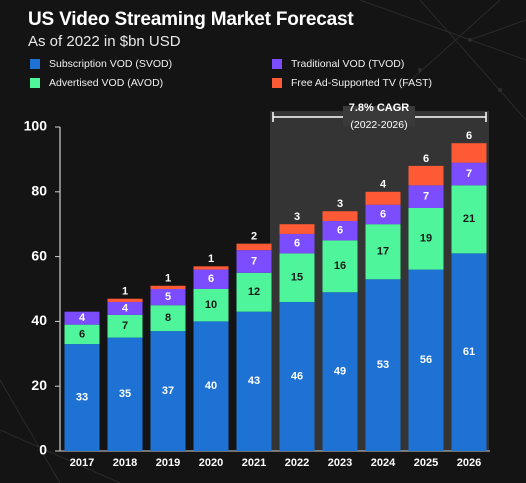 This screenshot has width=526, height=483. What do you see at coordinates (106, 83) in the screenshot?
I see `legend-label-avod: Advertised VOD (AVOD)` at bounding box center [106, 83].